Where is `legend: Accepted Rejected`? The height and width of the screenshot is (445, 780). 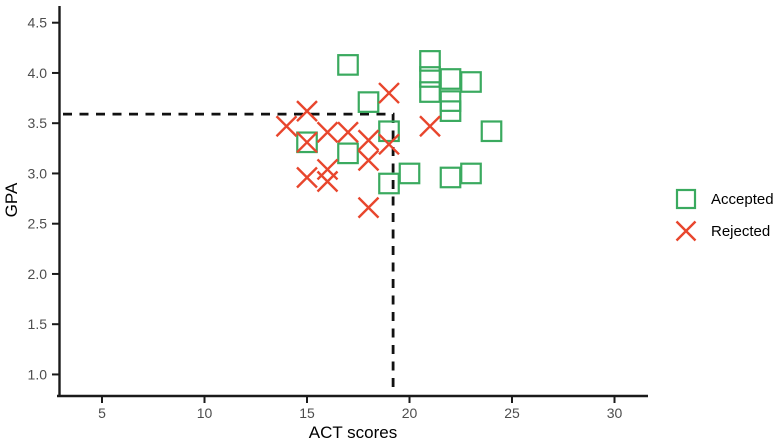 legend: Accepted Rejected is located at coordinates (724, 215).